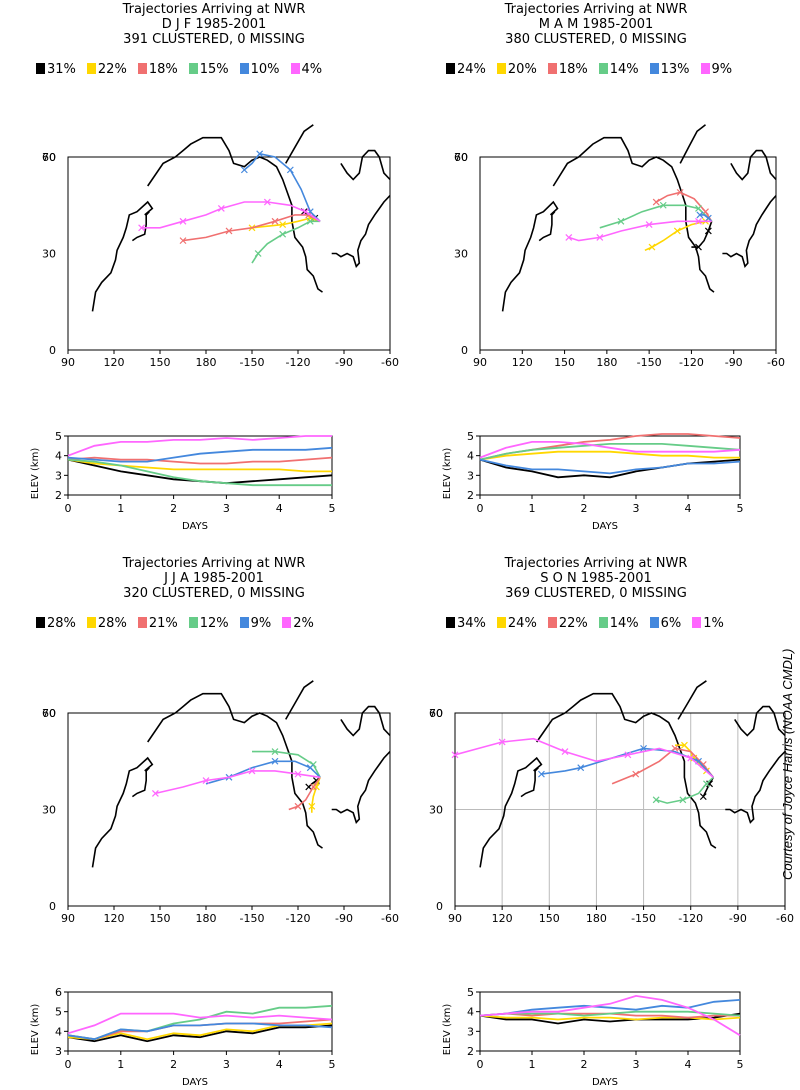  I want to click on legend-label: 31%, so click(61, 69).